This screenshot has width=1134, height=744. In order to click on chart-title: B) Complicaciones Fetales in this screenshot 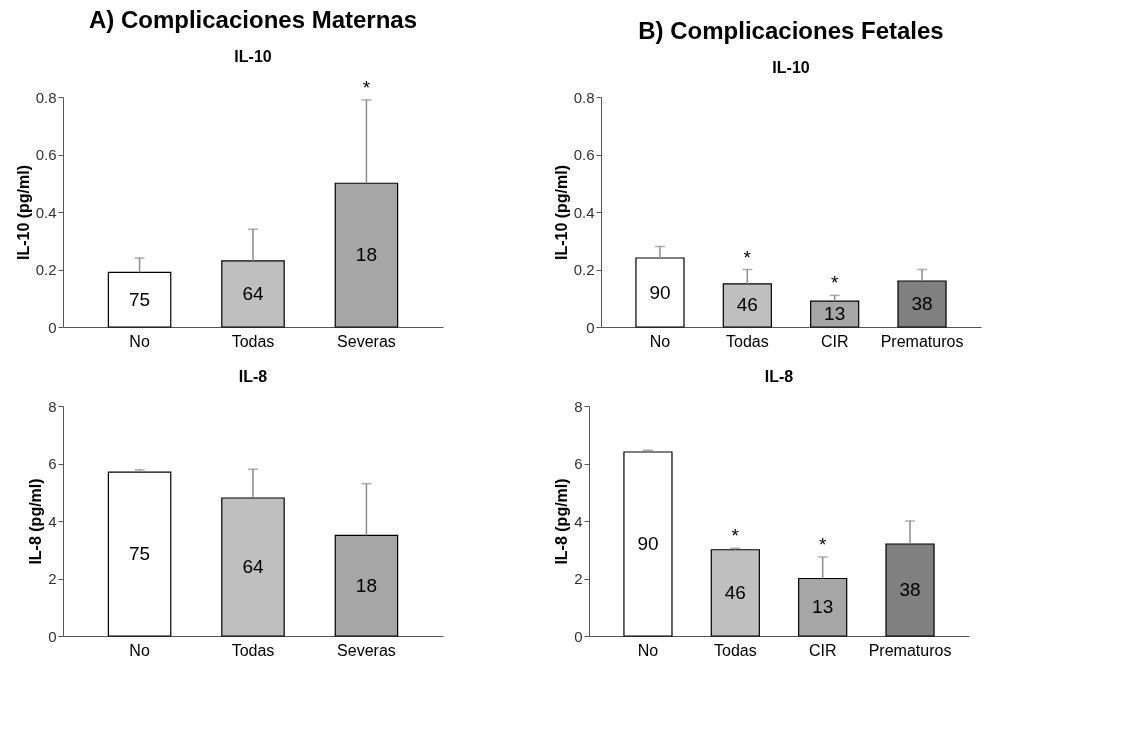, I will do `click(791, 30)`.